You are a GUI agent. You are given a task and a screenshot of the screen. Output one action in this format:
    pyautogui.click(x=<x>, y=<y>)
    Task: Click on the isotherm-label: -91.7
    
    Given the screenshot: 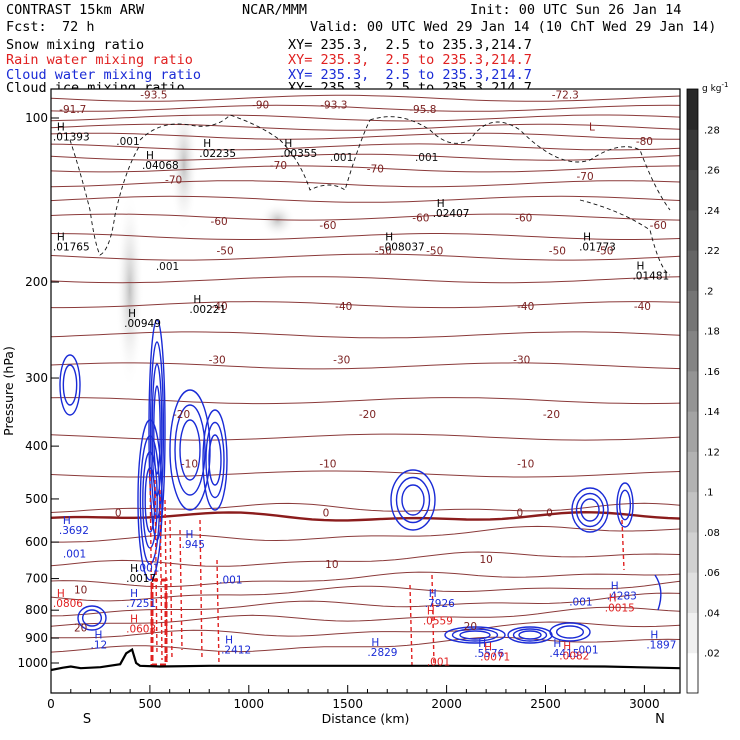 What is the action you would take?
    pyautogui.click(x=72, y=110)
    